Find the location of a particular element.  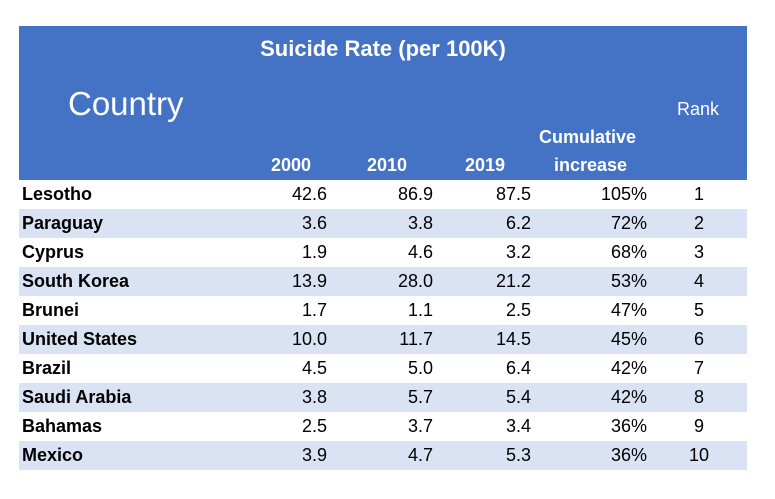

country-cell: Bahamas is located at coordinates (62, 426).